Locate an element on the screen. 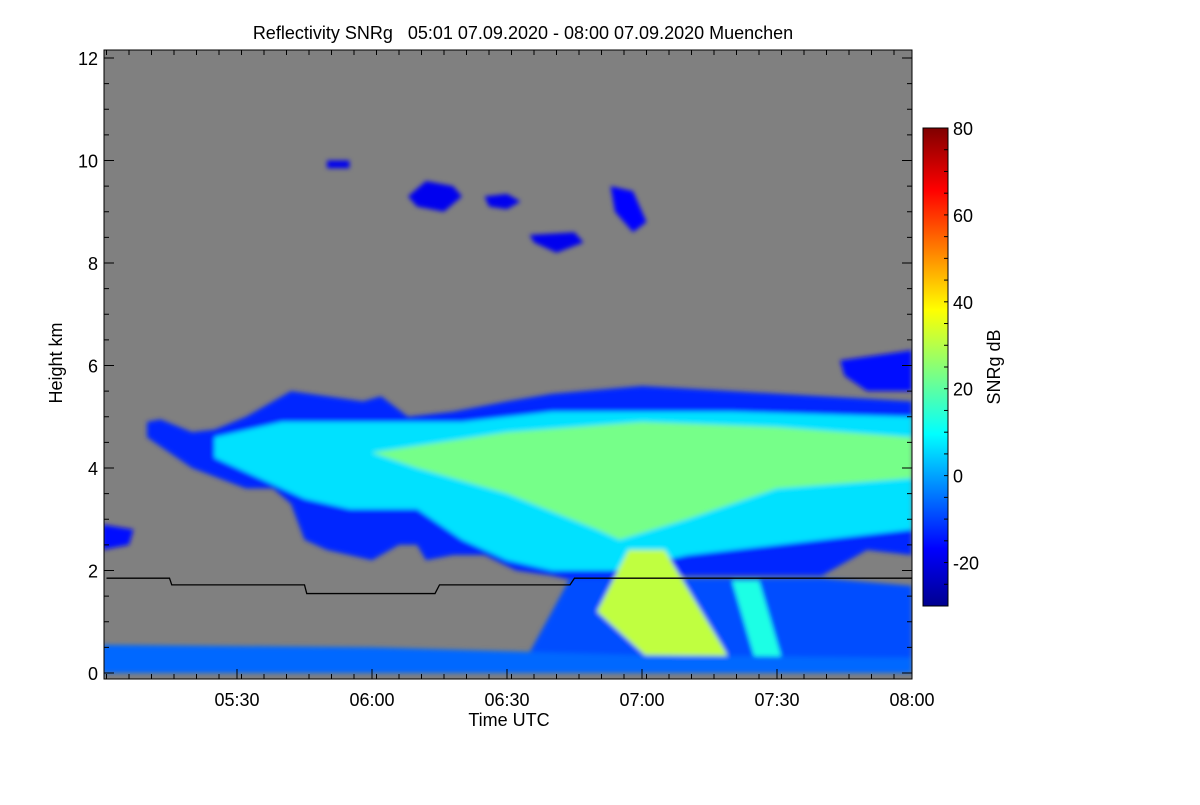 The height and width of the screenshot is (805, 1200). colorbar-tick-label: 60 is located at coordinates (963, 216).